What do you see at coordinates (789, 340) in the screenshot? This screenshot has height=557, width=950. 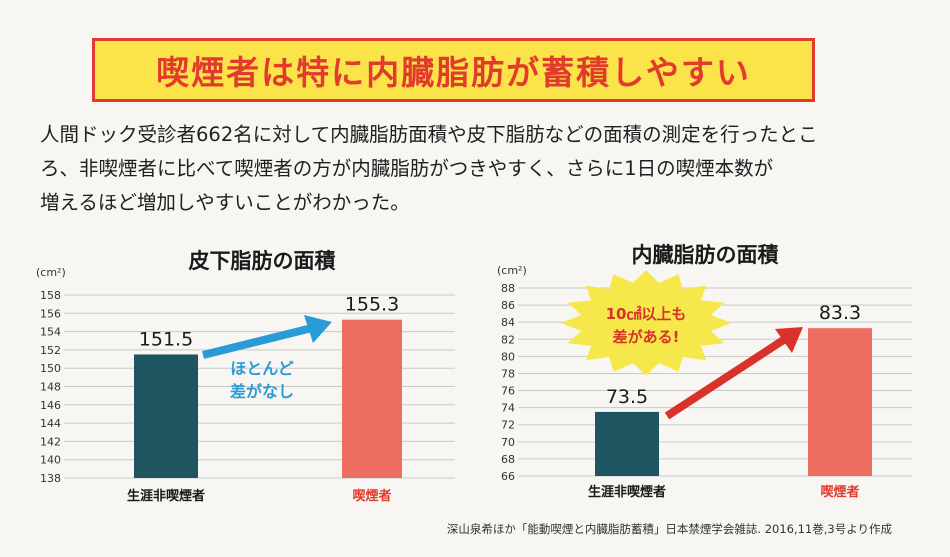 I see `visceral-trend-arrowhead` at bounding box center [789, 340].